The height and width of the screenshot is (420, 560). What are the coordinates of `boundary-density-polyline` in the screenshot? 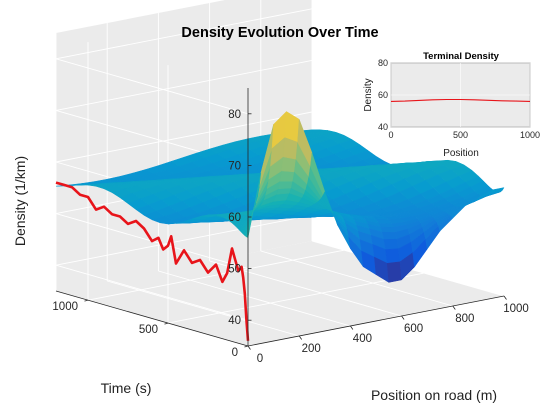 It's located at (152, 261).